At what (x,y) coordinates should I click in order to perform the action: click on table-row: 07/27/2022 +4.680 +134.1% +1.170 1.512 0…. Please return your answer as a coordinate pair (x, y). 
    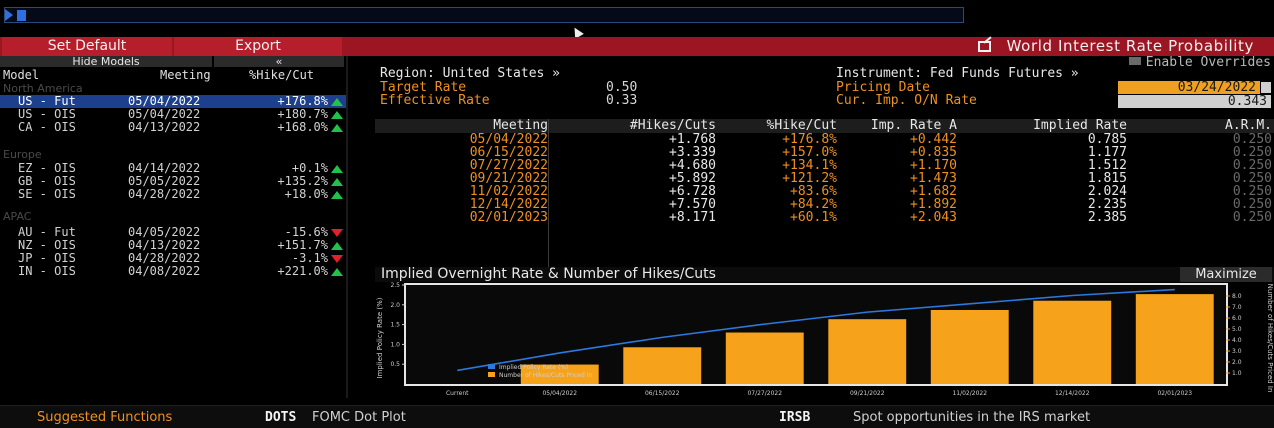
    Looking at the image, I should click on (824, 165).